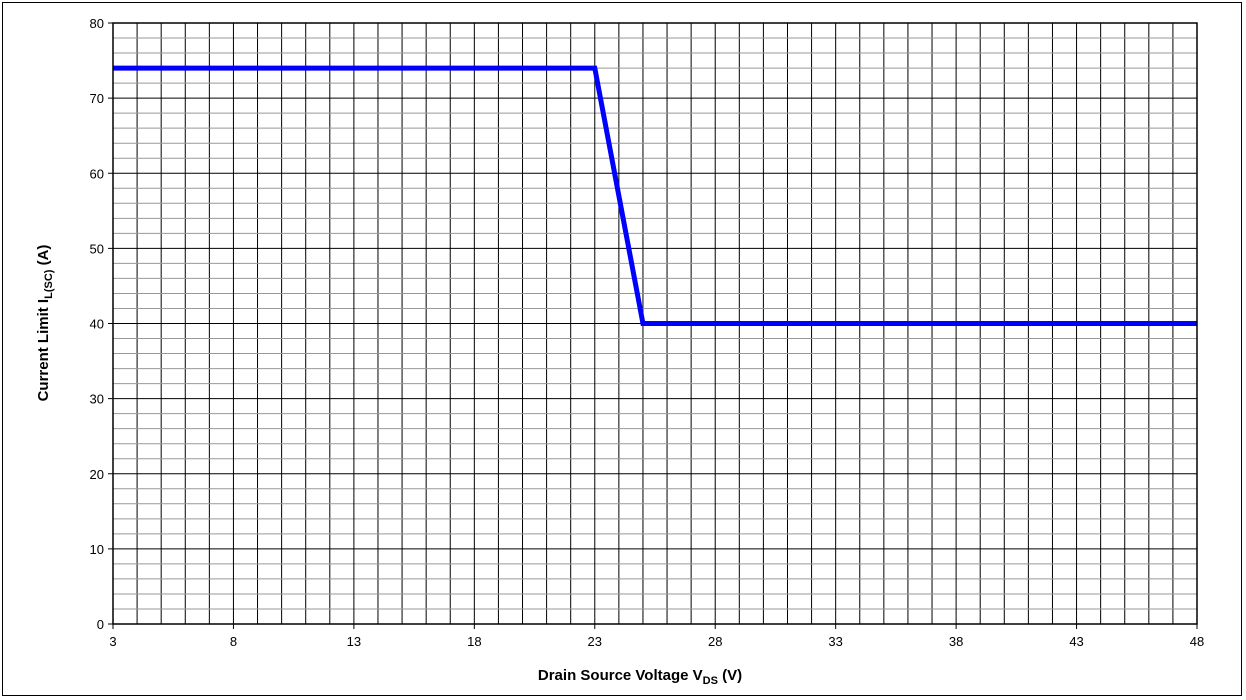 The image size is (1246, 700). Describe the element at coordinates (956, 641) in the screenshot. I see `x-tick-label: 38` at that location.